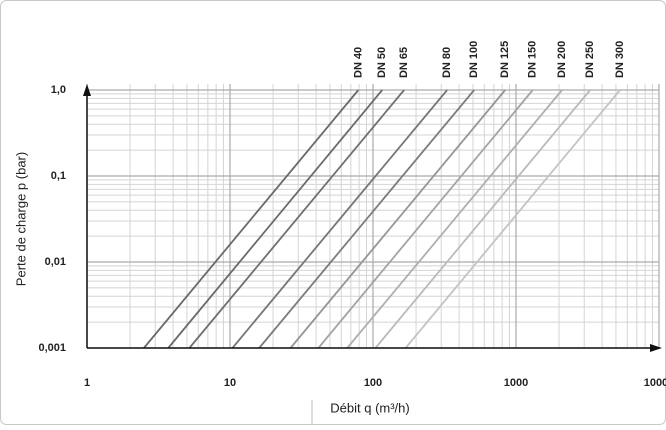 The height and width of the screenshot is (430, 666). I want to click on x-axis-label: Débit q (m³/h), so click(369, 407).